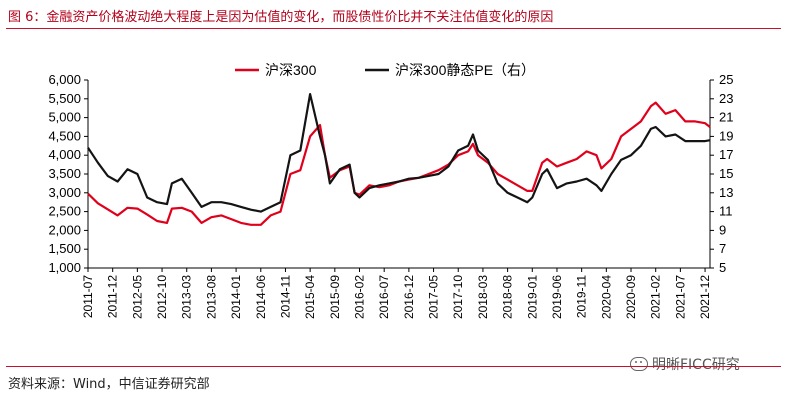 The height and width of the screenshot is (402, 787). I want to click on y-left-tick-label: 1,000, so click(64, 267).